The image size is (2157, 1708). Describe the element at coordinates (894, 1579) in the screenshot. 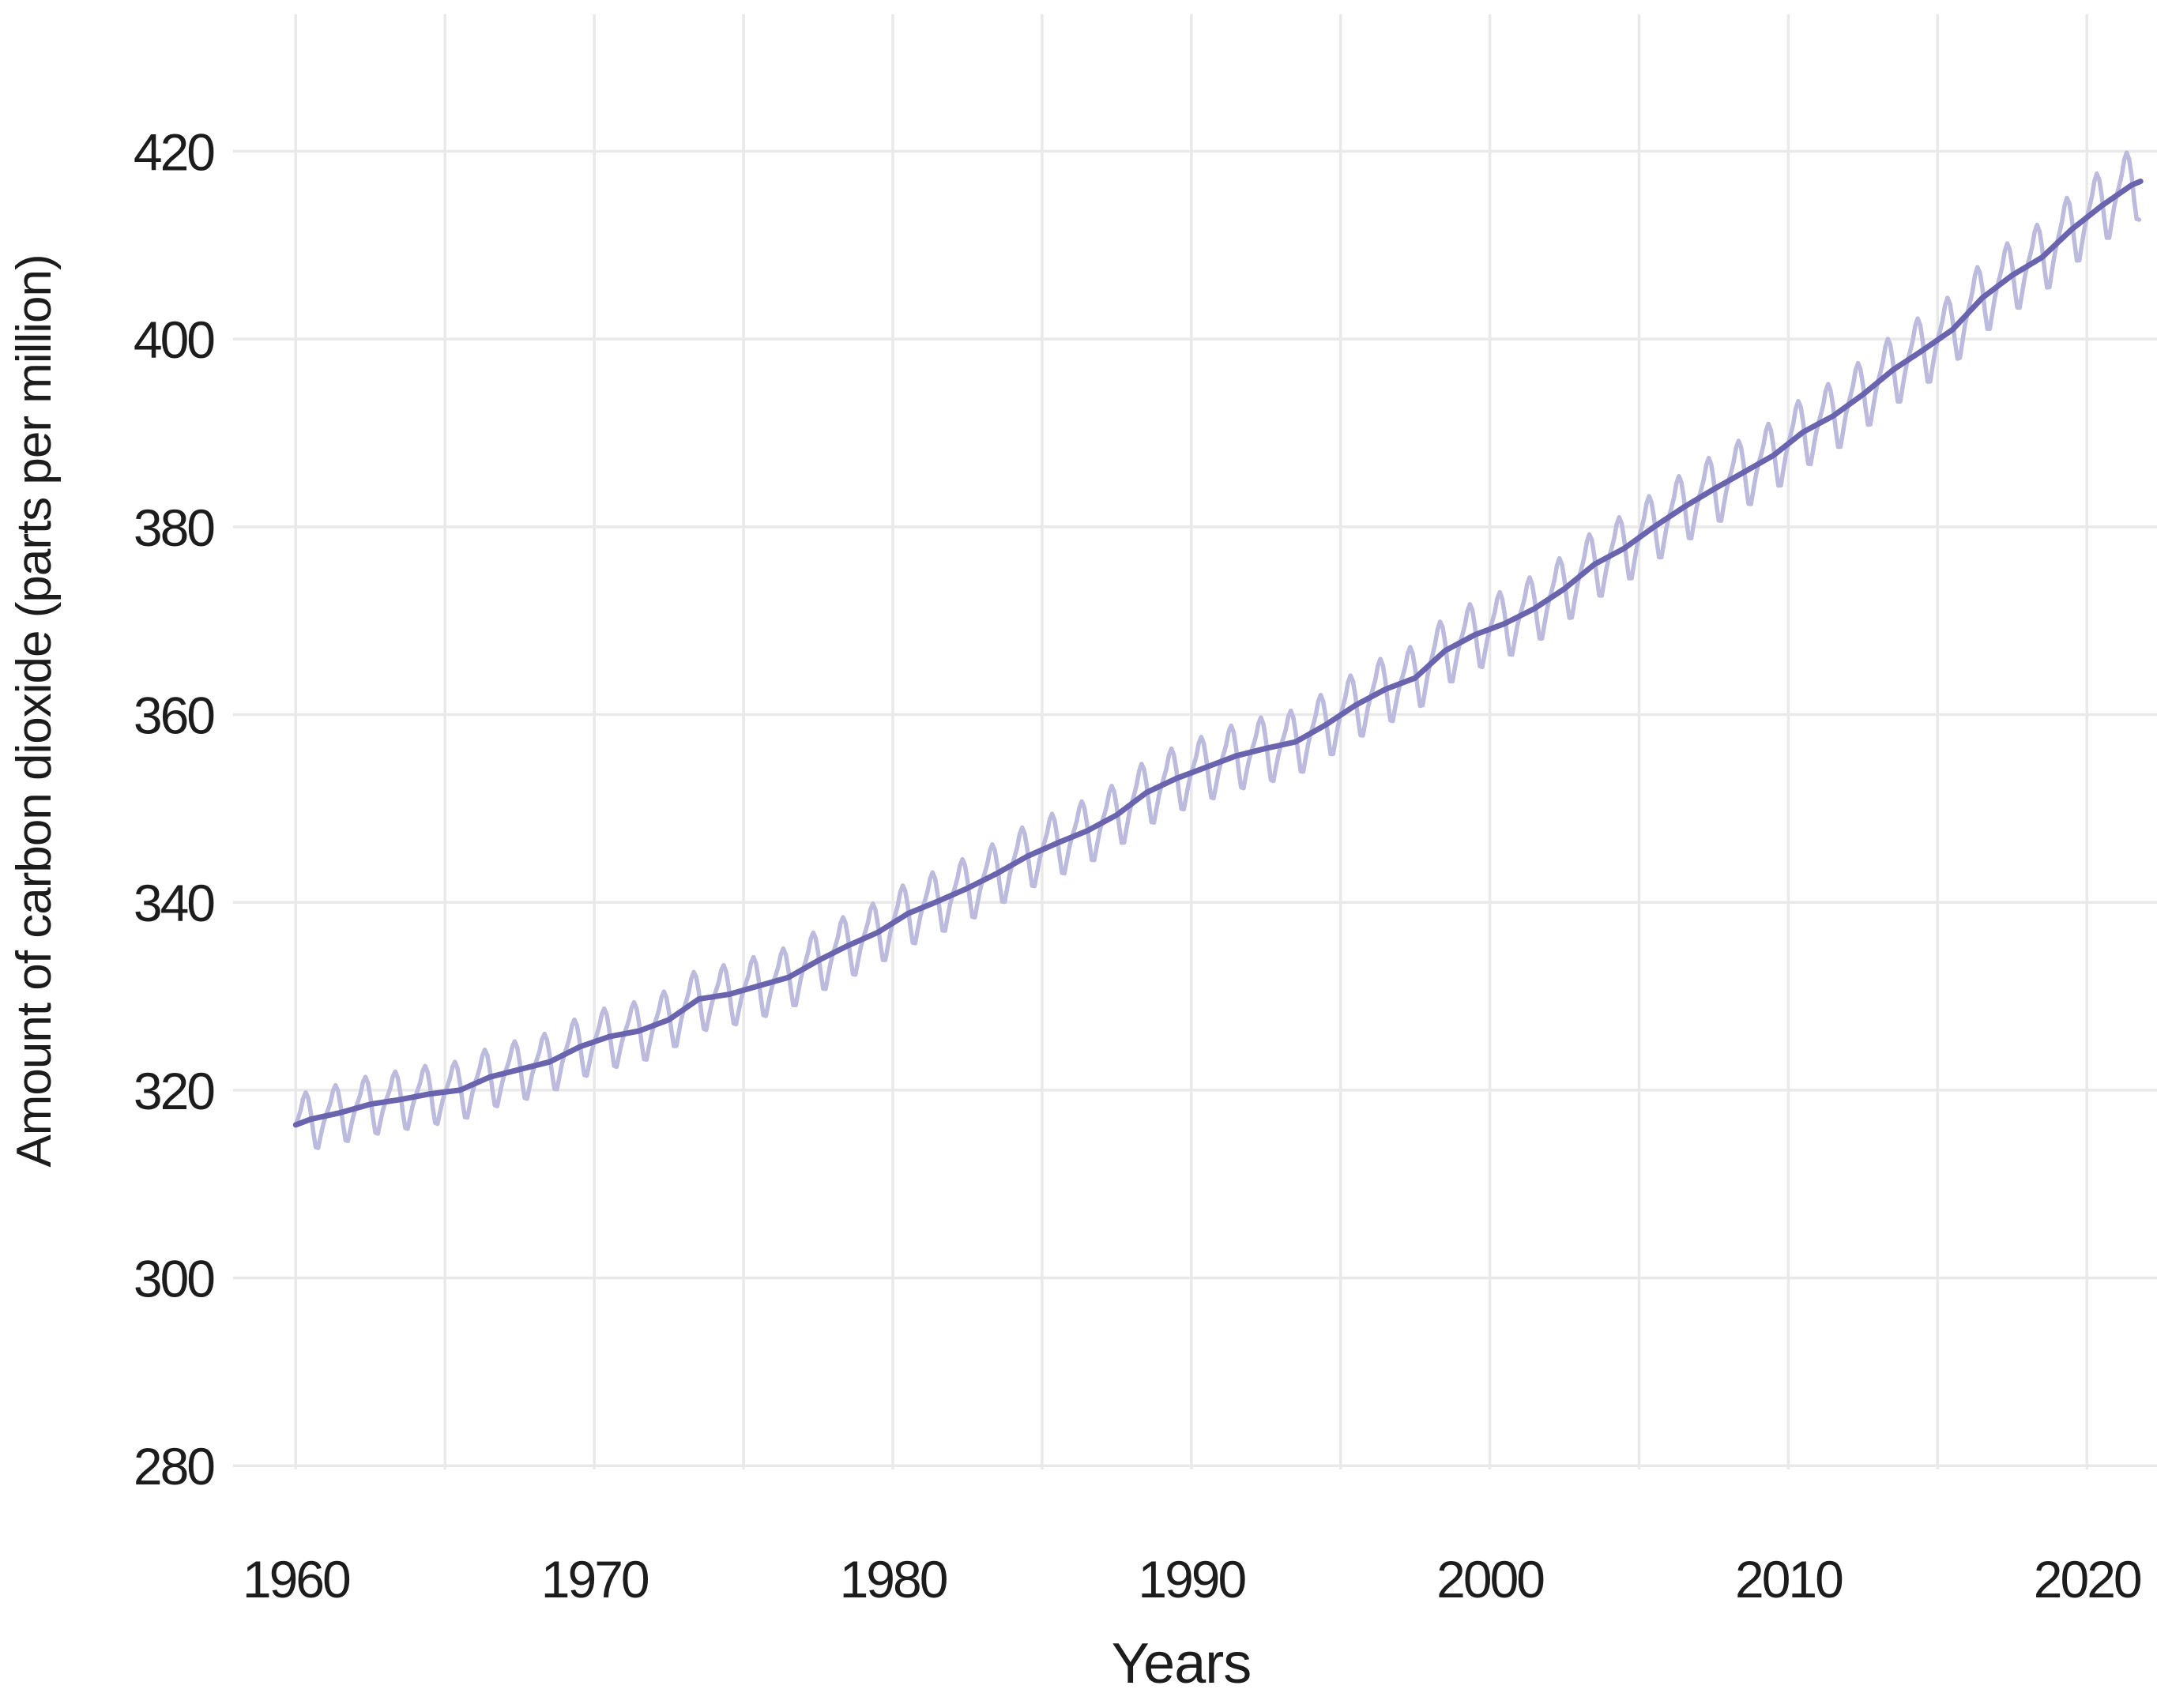

I see `x-tick-label: 1980` at that location.